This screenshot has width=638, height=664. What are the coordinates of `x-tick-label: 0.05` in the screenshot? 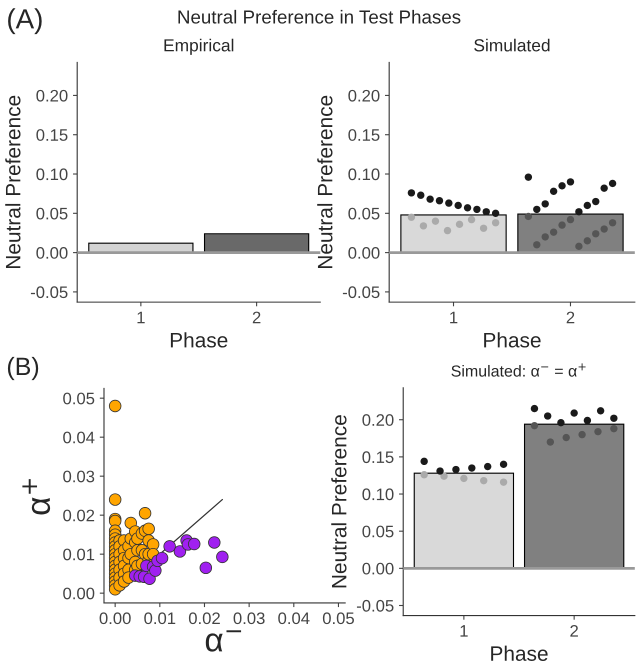 It's located at (338, 618).